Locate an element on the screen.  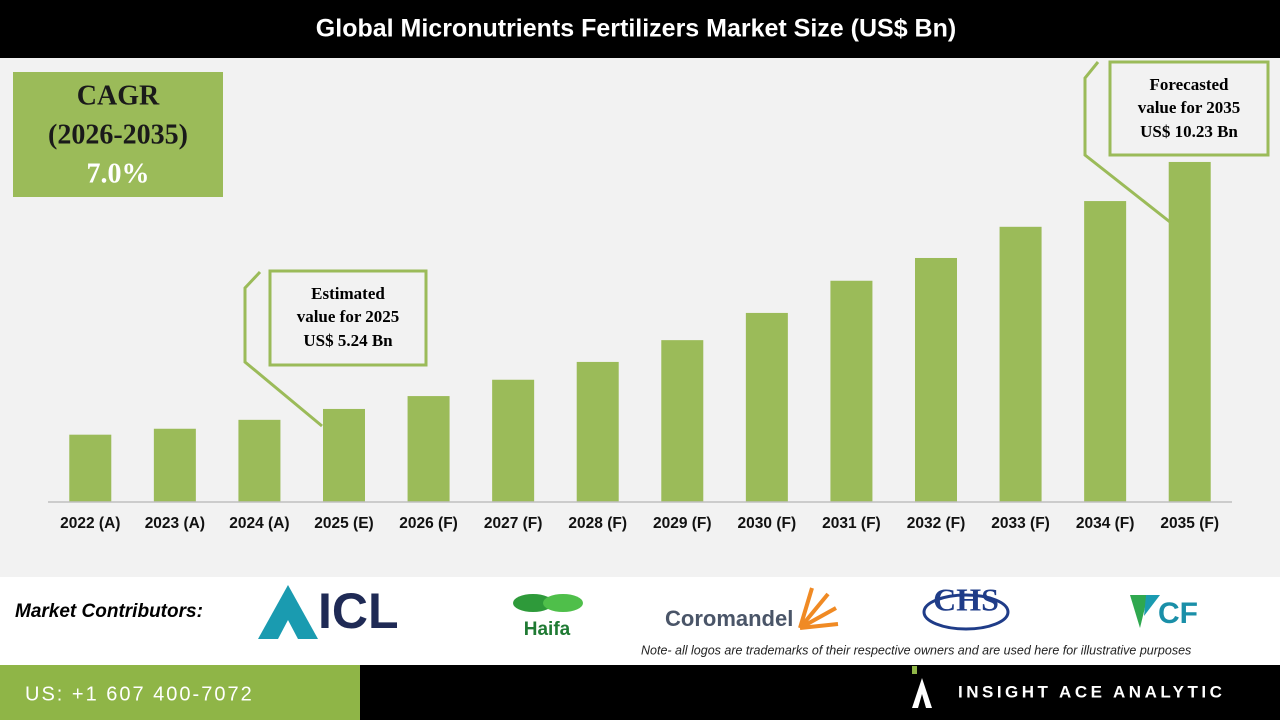
cagr-period: (2026-2035) is located at coordinates (118, 134).